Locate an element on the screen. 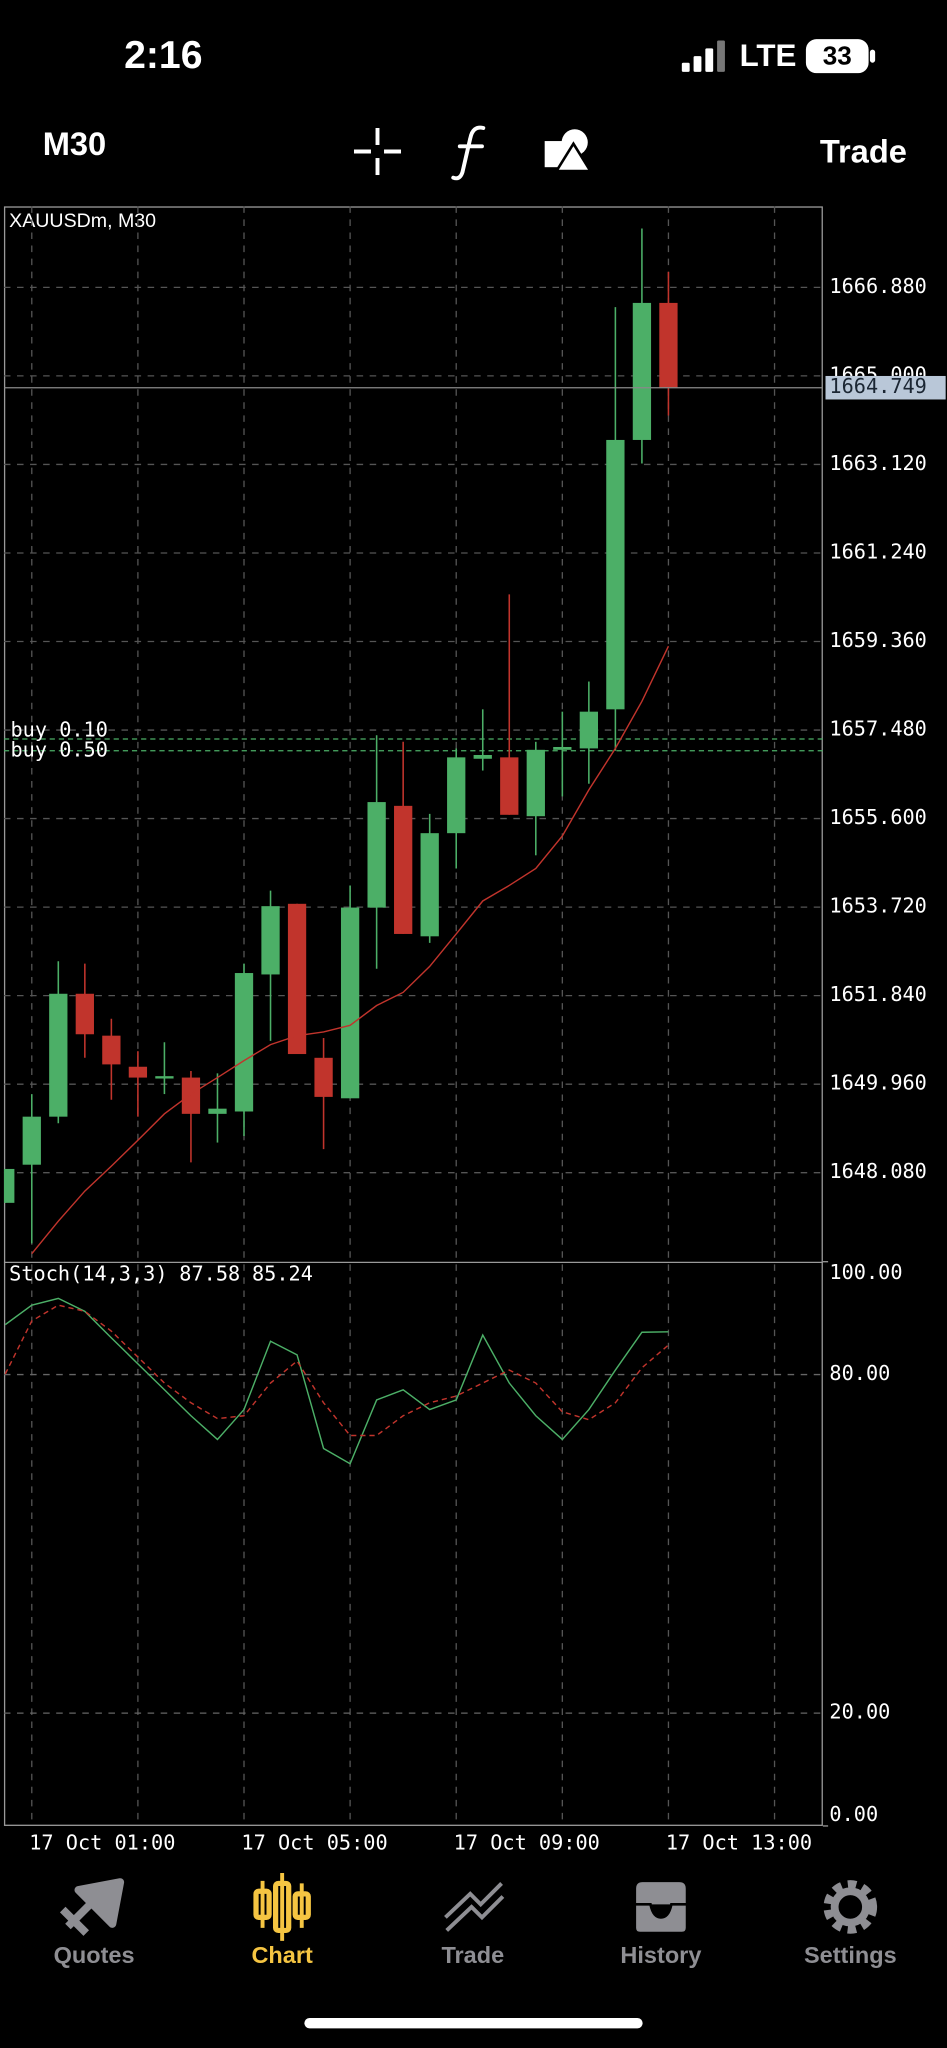 The image size is (947, 2048). home-indicator is located at coordinates (473, 2023).